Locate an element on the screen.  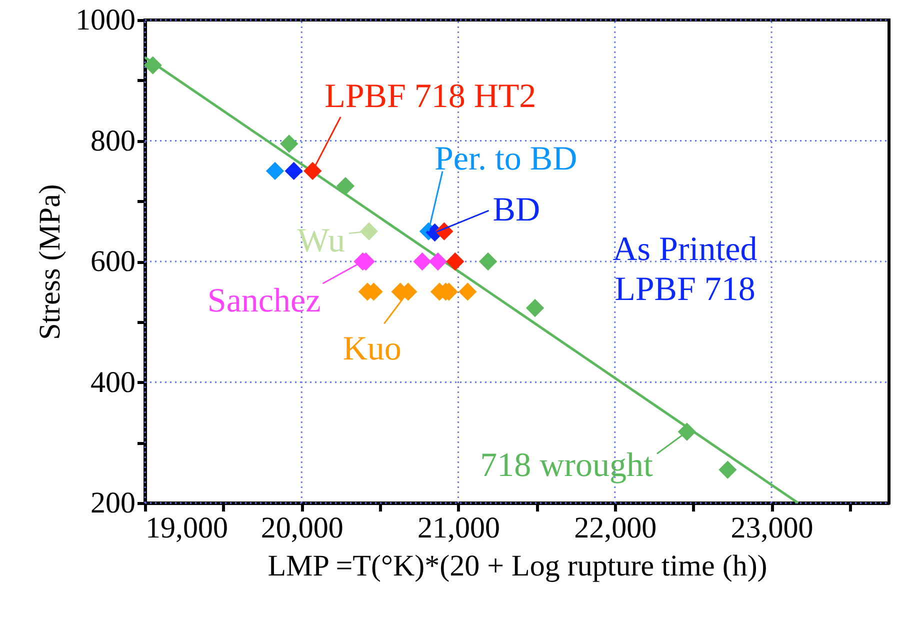
y-tick-label: 600 is located at coordinates (113, 261).